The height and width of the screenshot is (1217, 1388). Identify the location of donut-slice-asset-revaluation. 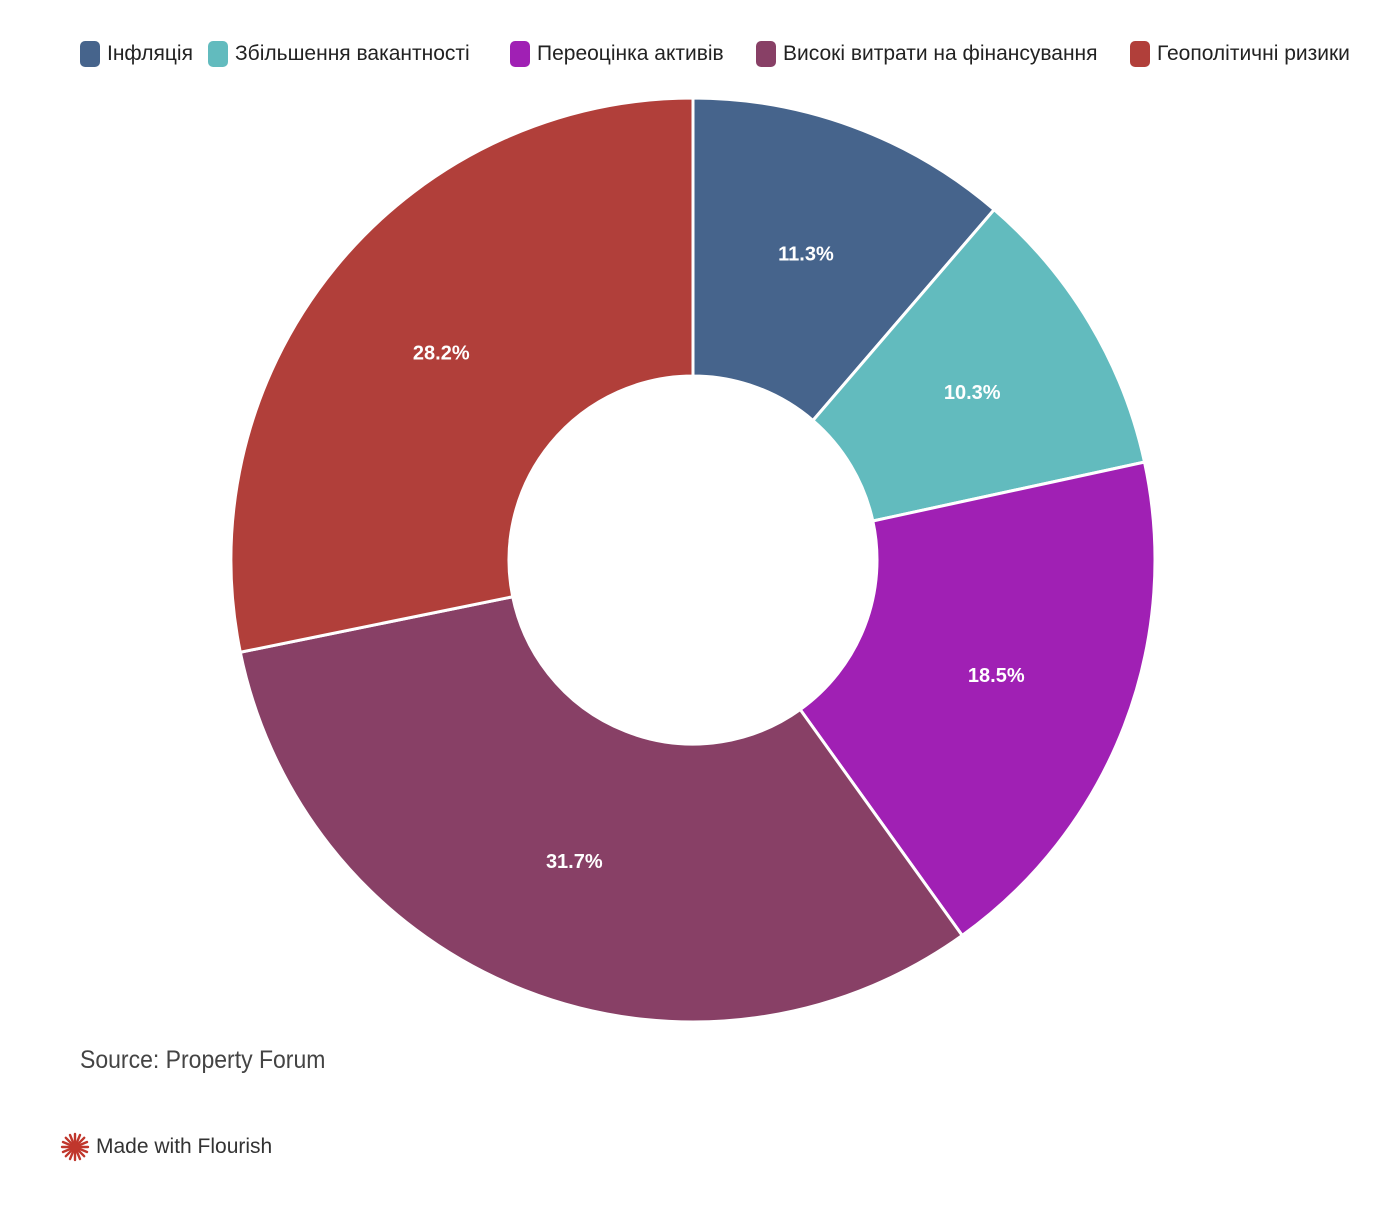
(977, 699).